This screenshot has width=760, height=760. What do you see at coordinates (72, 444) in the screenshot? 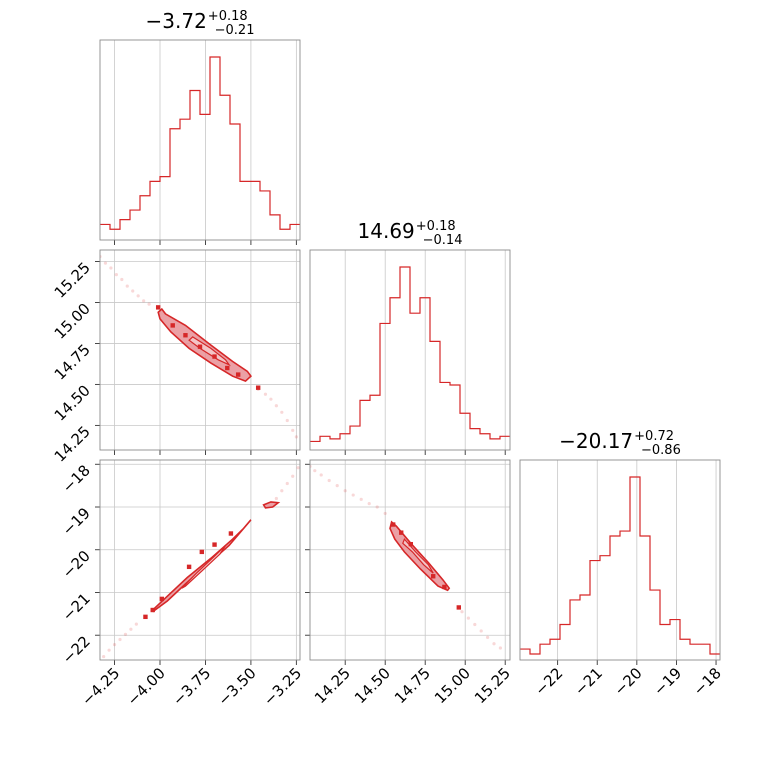
I see `y-tick-label: 14.25` at bounding box center [72, 444].